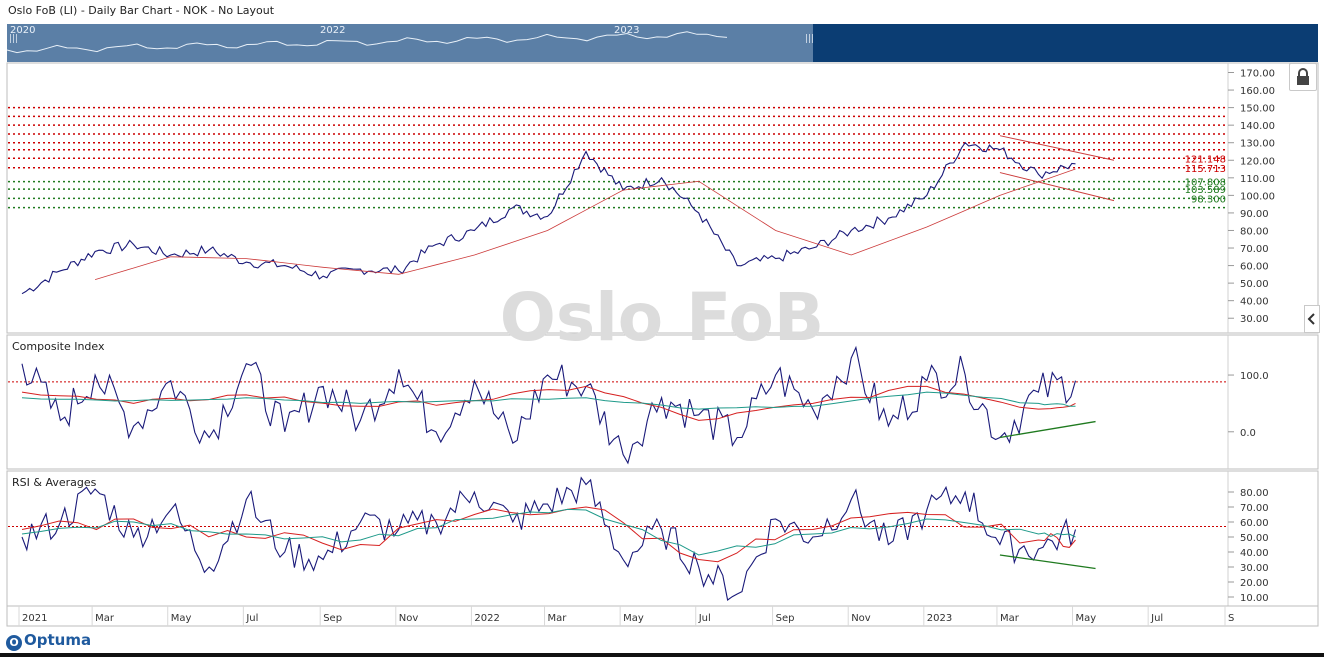  Describe the element at coordinates (1257, 179) in the screenshot. I see `y-tick-label: 110.00` at that location.